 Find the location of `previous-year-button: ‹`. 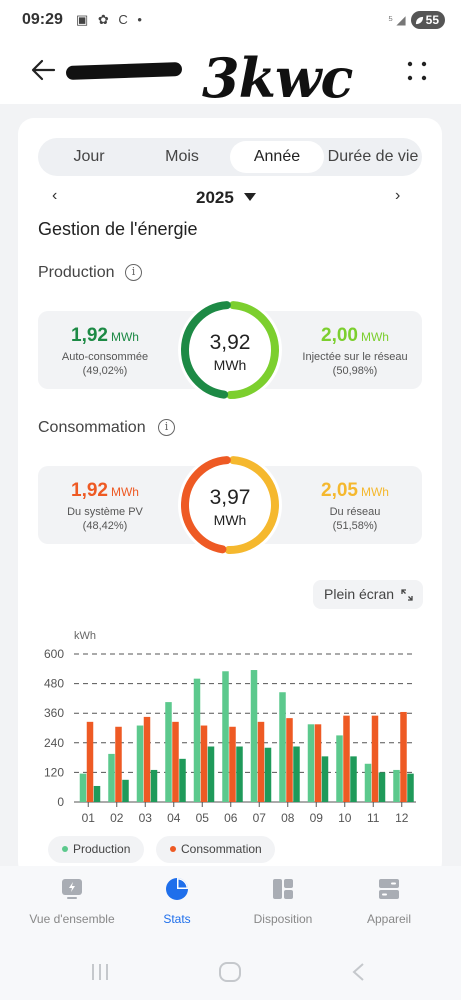

previous-year-button: ‹ is located at coordinates (55, 195).